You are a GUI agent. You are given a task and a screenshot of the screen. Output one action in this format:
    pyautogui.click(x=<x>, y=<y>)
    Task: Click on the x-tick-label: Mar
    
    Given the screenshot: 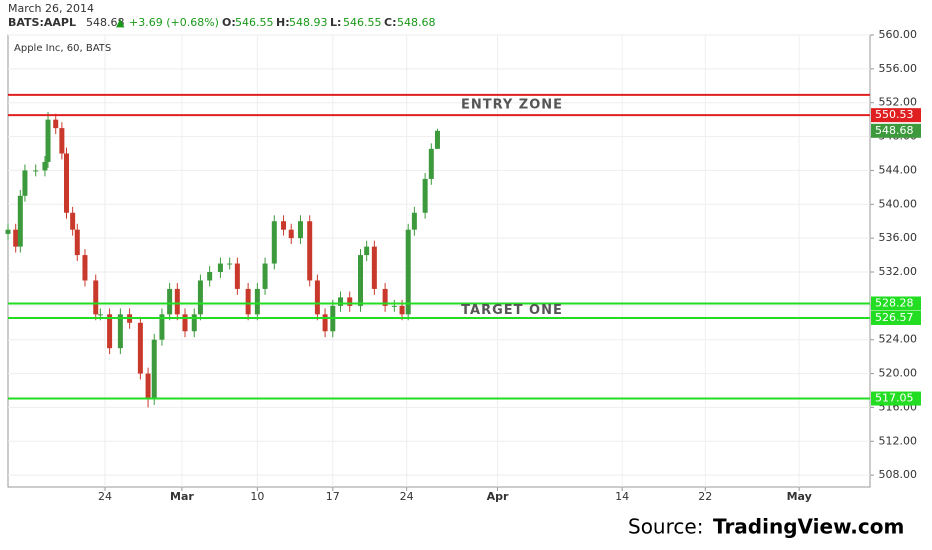 What is the action you would take?
    pyautogui.click(x=182, y=496)
    